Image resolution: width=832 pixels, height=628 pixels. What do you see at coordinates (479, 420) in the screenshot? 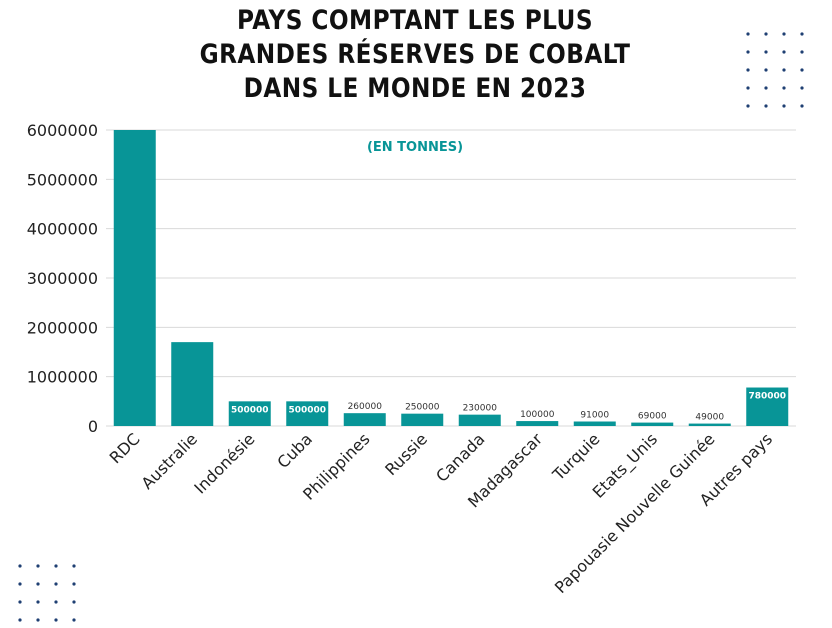
I see `bar-canada` at bounding box center [479, 420].